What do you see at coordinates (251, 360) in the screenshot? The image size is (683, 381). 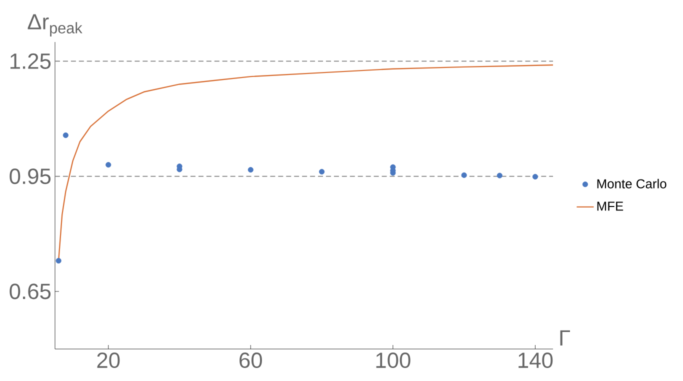 I see `x-tick-label: 60` at bounding box center [251, 360].